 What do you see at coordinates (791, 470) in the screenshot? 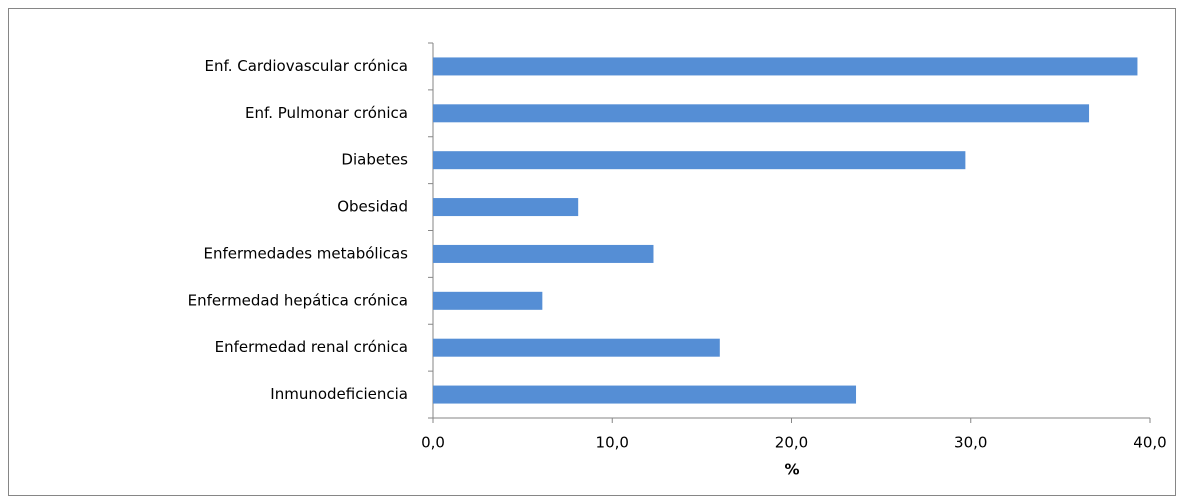
I see `x-axis-label: %` at bounding box center [791, 470].